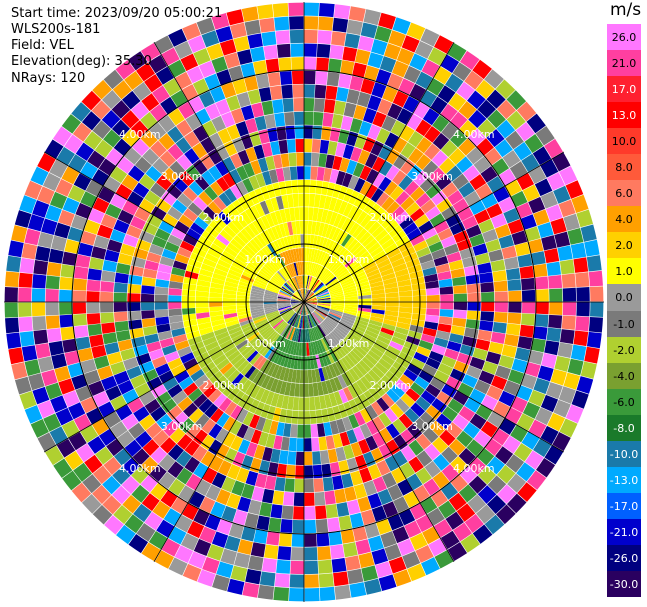 The height and width of the screenshot is (607, 647). I want to click on range-ring-label: 2.00km, so click(390, 385).